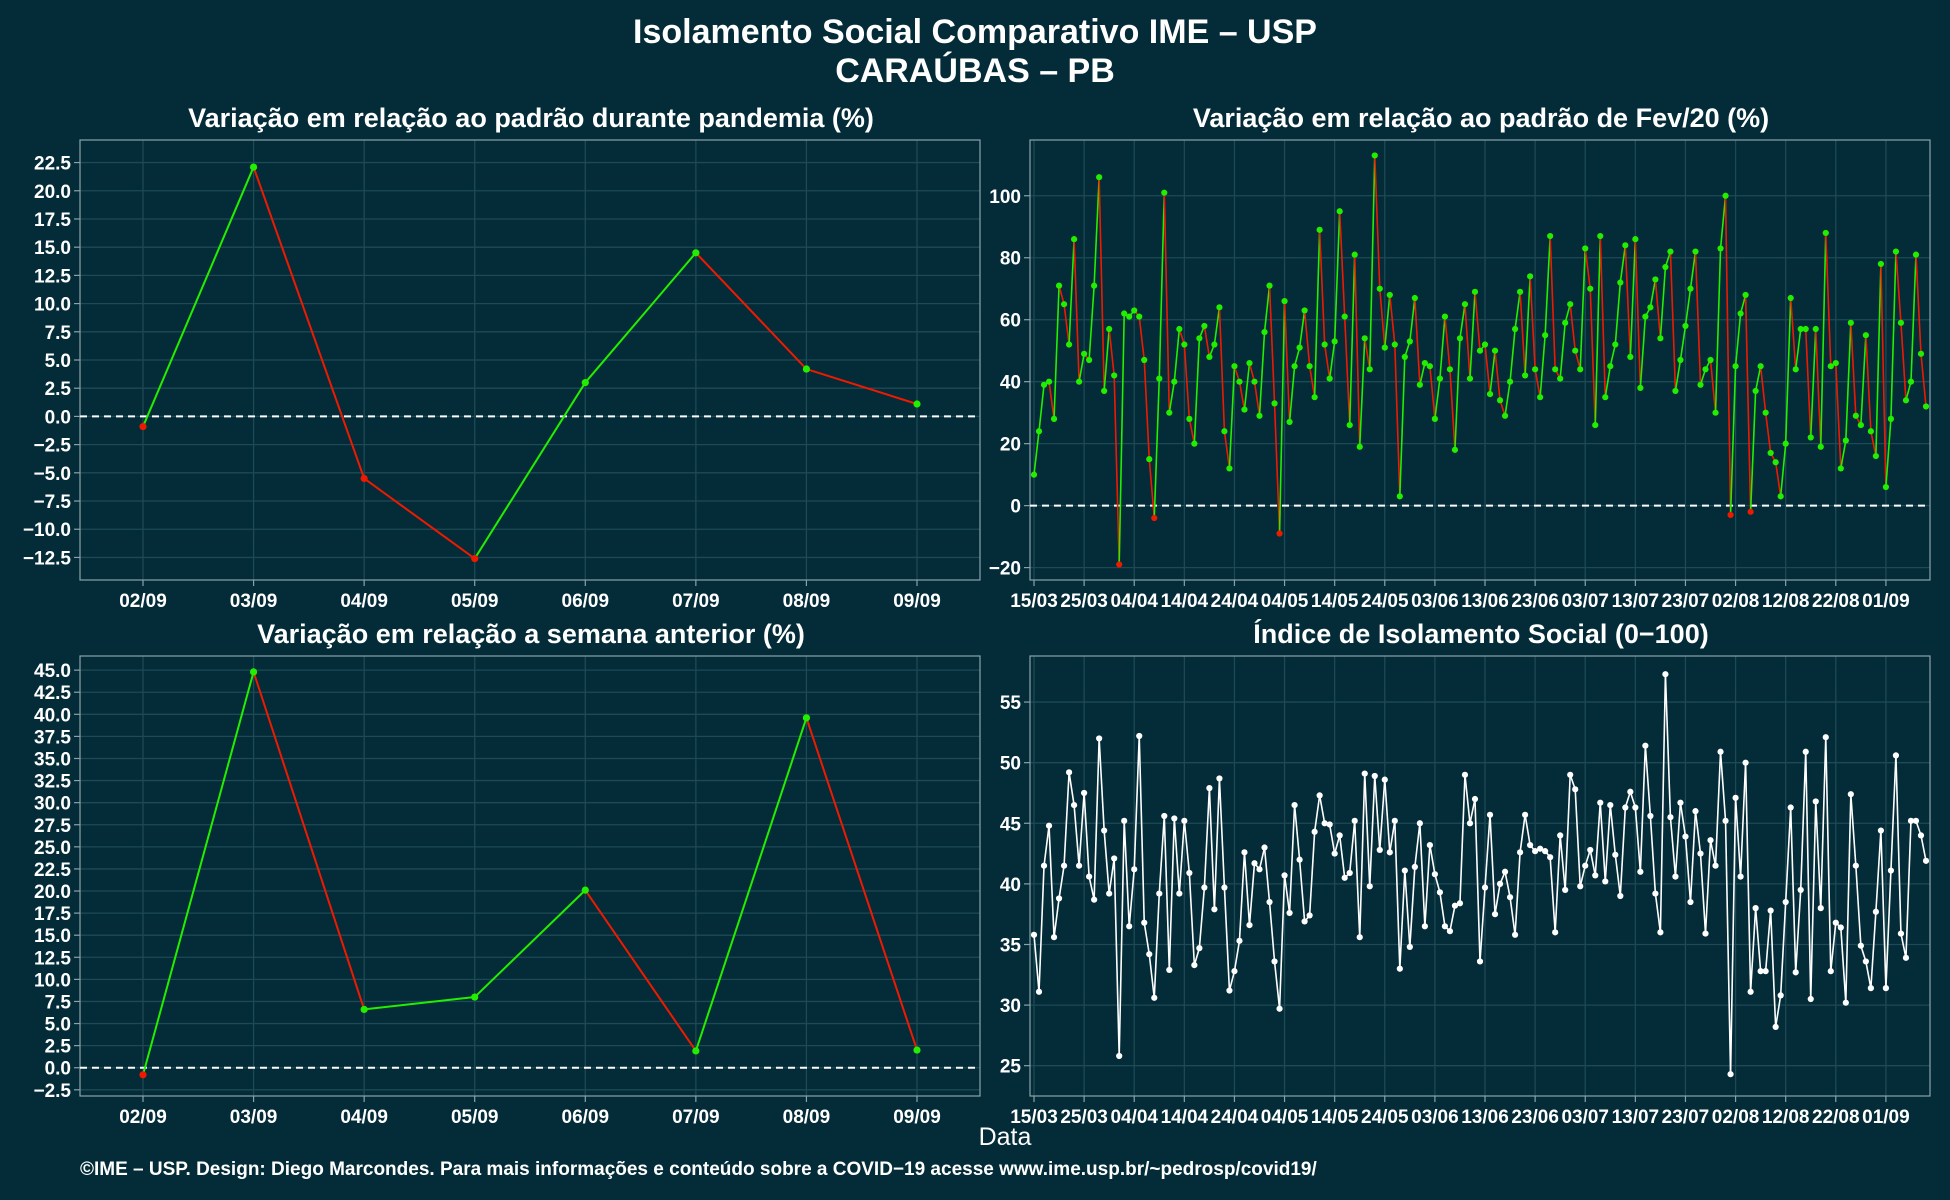 This screenshot has height=1200, width=1950. I want to click on y-tick-label: −7.5, so click(52, 502).